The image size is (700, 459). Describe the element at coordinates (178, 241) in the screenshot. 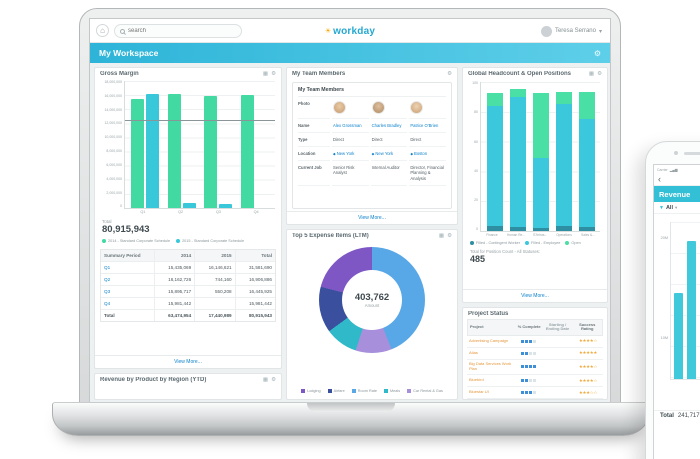

I see `legend-swatch` at that location.